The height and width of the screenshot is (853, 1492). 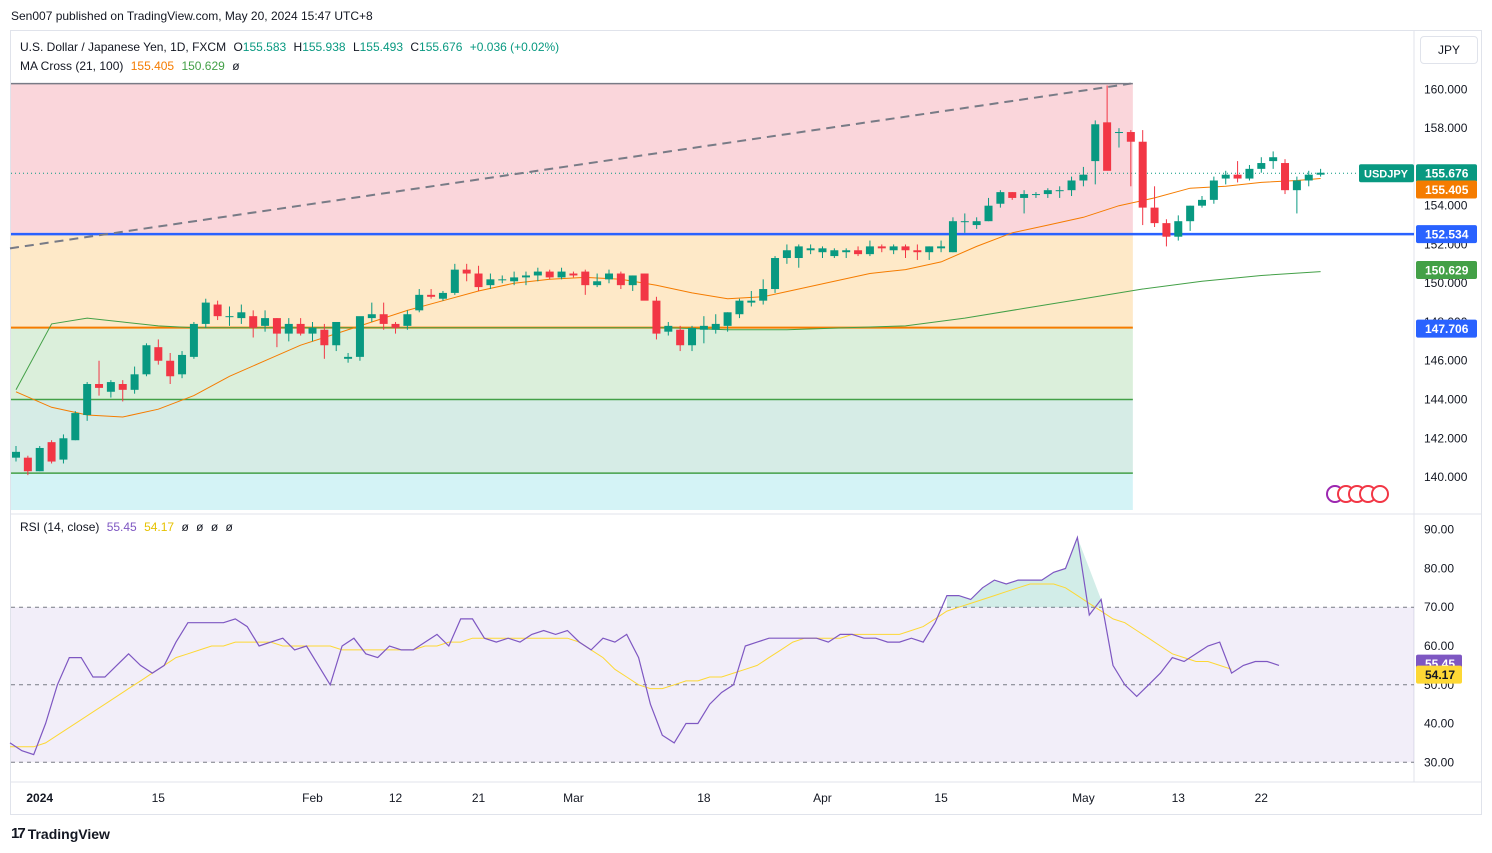 I want to click on low-value: 155.493, so click(x=381, y=47).